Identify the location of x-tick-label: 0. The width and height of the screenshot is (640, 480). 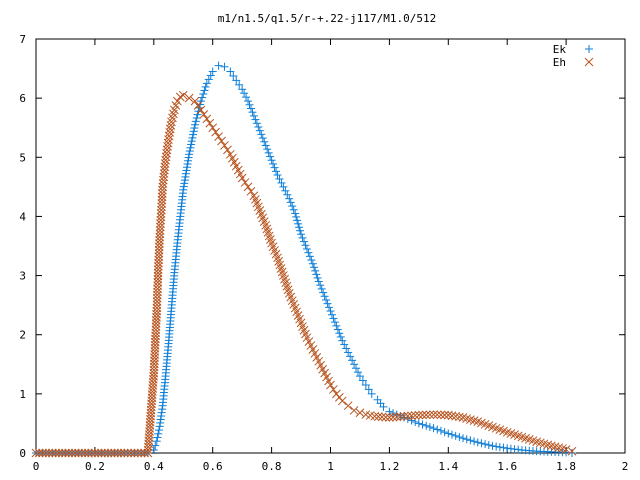
(36, 466).